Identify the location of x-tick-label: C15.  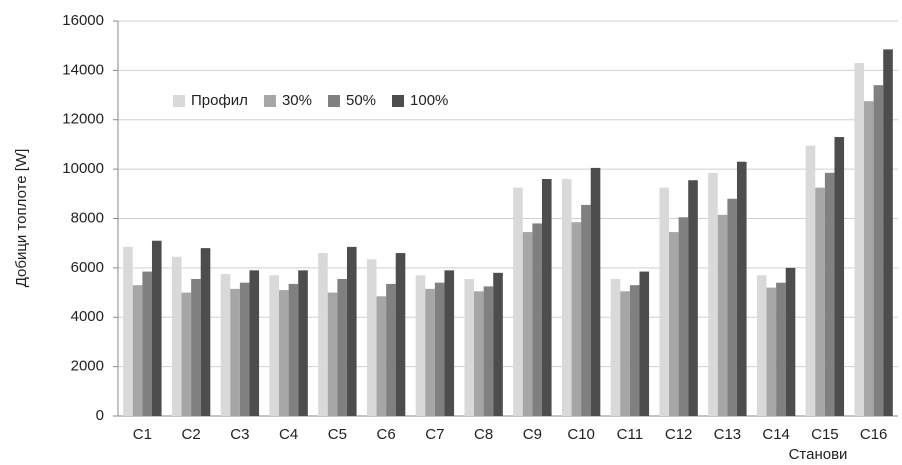
(825, 434).